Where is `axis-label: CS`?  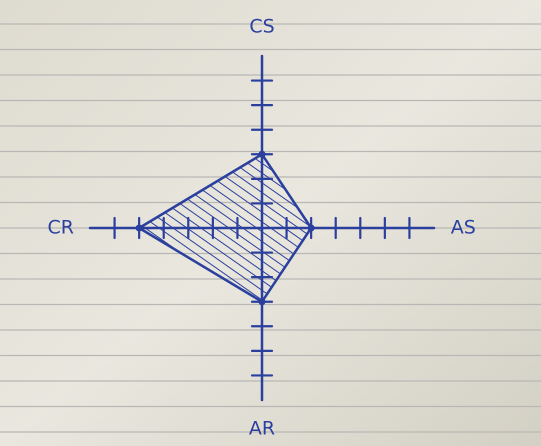 axis-label: CS is located at coordinates (261, 26).